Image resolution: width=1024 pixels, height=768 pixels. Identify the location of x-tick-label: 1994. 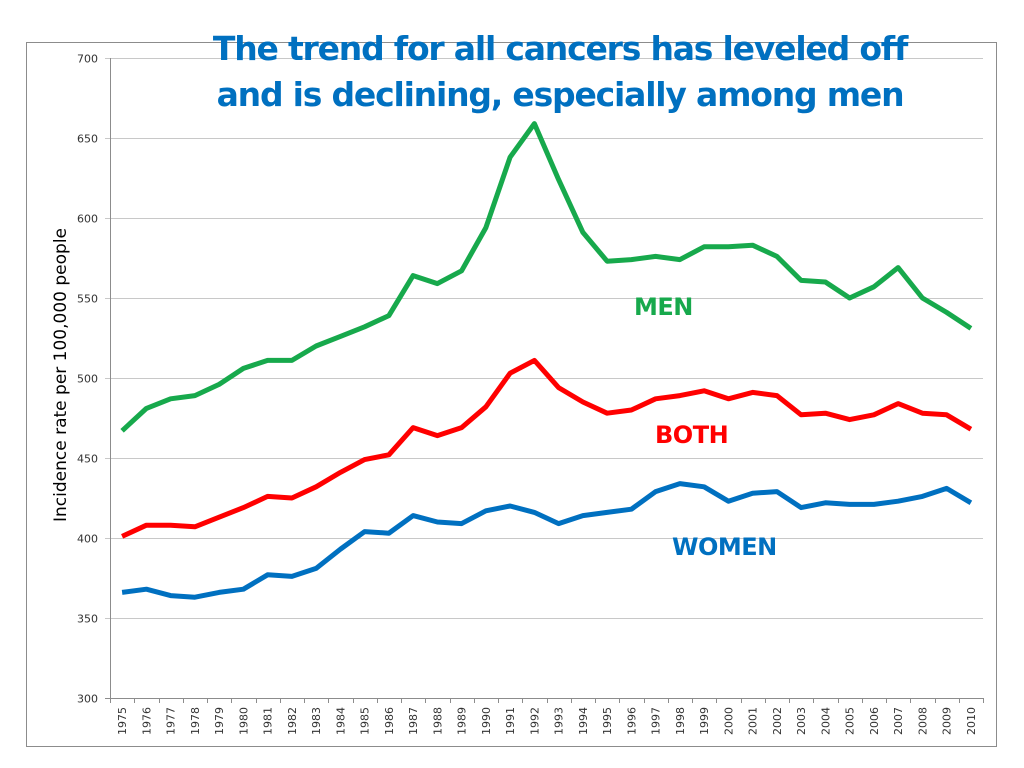
(583, 721).